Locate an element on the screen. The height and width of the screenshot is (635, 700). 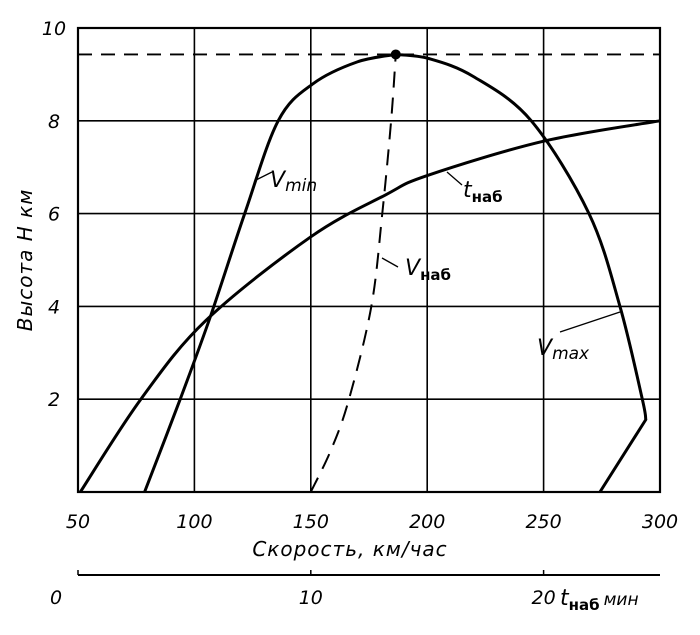
y-tick-label: 2 is located at coordinates (54, 400).